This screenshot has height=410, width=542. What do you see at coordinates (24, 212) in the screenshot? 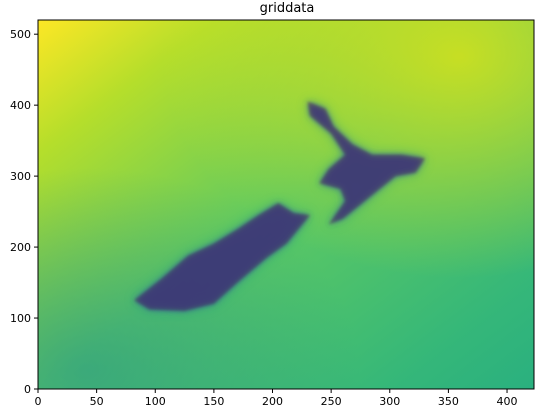
I see `y-axis: 0 100 200 300 400 500` at bounding box center [24, 212].